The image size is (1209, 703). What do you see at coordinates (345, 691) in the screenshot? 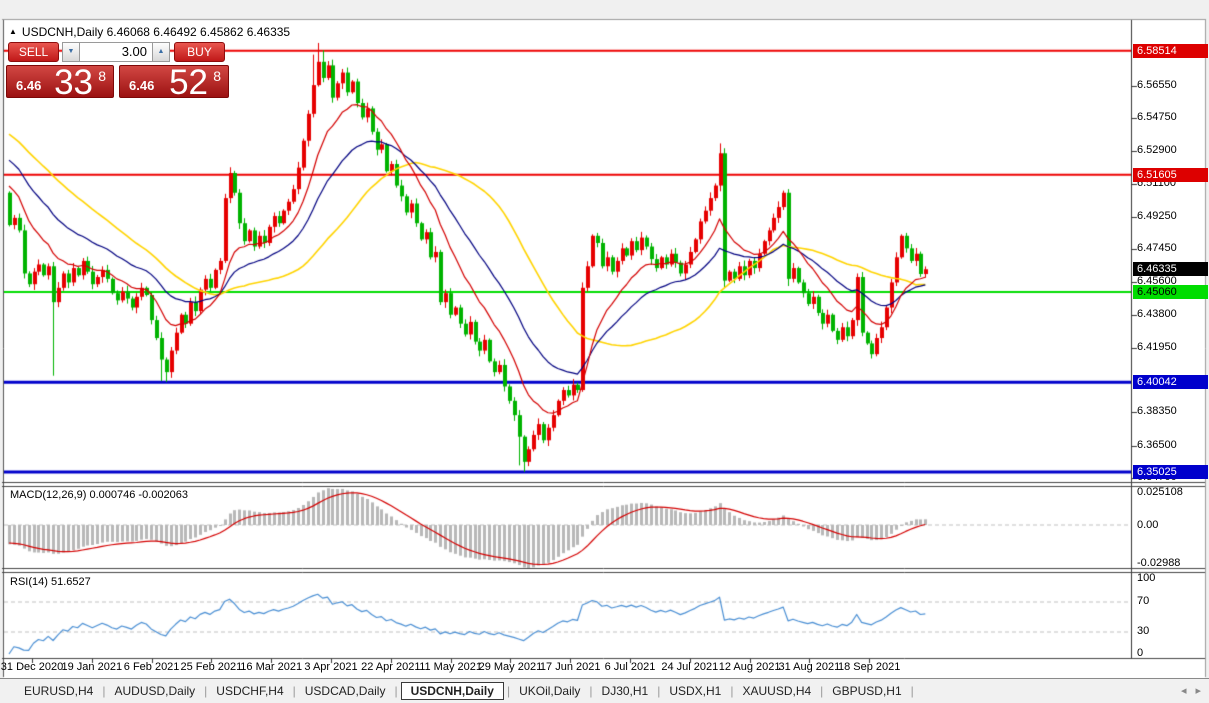
I see `chart-tab-usdcad: USDCAD,Daily` at bounding box center [345, 691].